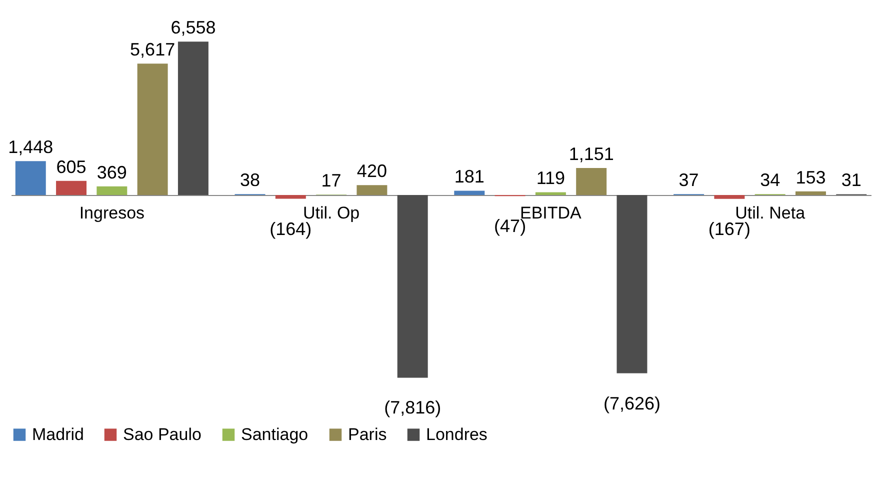 The height and width of the screenshot is (487, 895). I want to click on legend-label: Paris, so click(367, 434).